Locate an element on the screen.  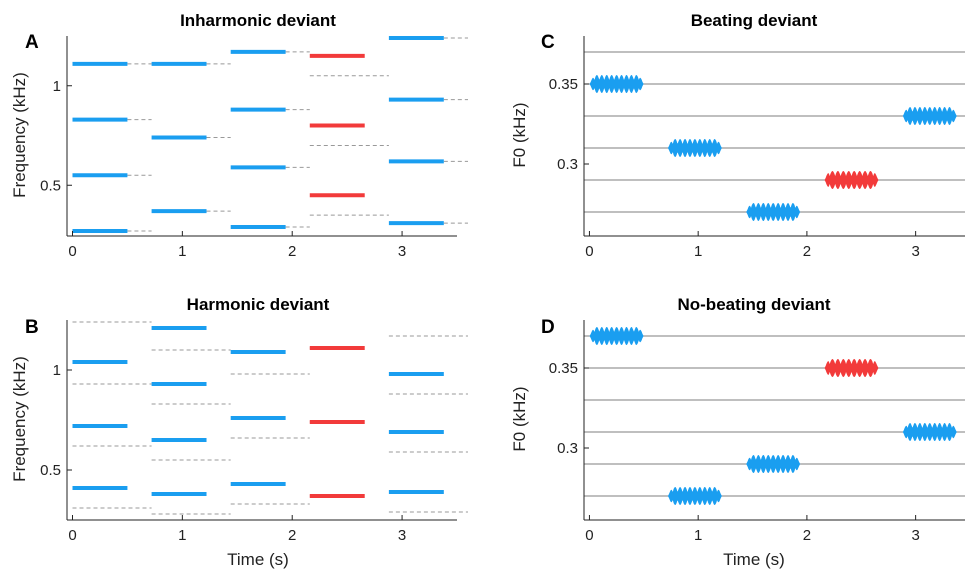
panel-d-letter: D is located at coordinates (548, 327).